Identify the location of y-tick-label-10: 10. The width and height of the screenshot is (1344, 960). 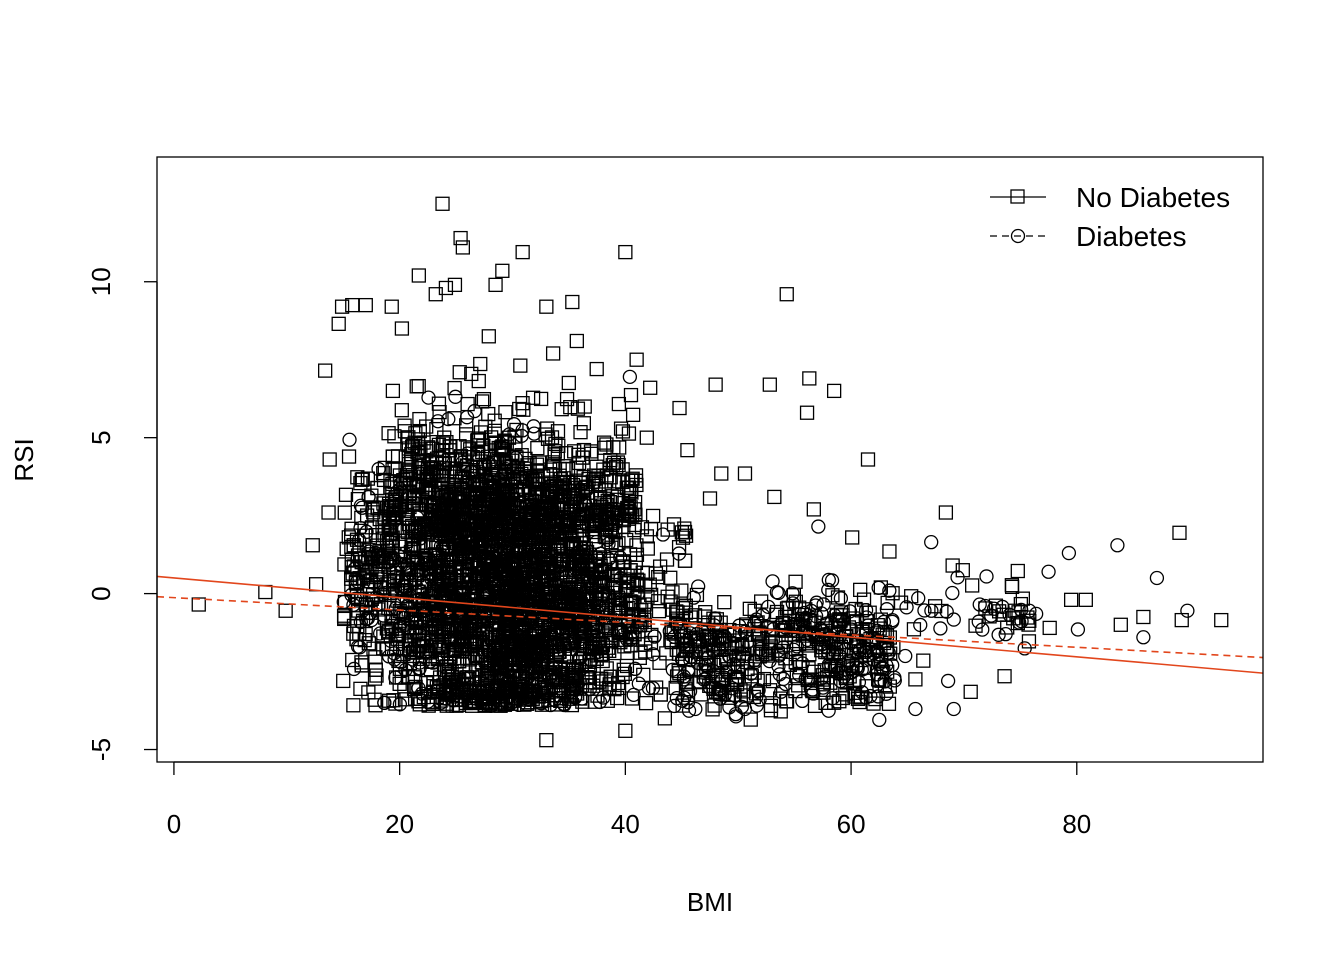
(101, 281).